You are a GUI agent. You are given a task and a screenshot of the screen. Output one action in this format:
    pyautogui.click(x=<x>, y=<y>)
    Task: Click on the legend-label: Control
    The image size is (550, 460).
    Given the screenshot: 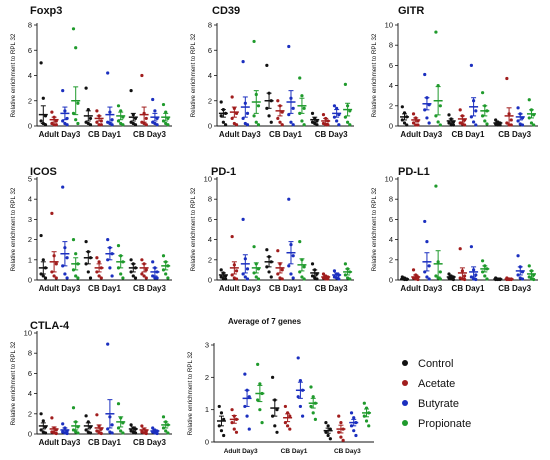 What is the action you would take?
    pyautogui.click(x=435, y=364)
    